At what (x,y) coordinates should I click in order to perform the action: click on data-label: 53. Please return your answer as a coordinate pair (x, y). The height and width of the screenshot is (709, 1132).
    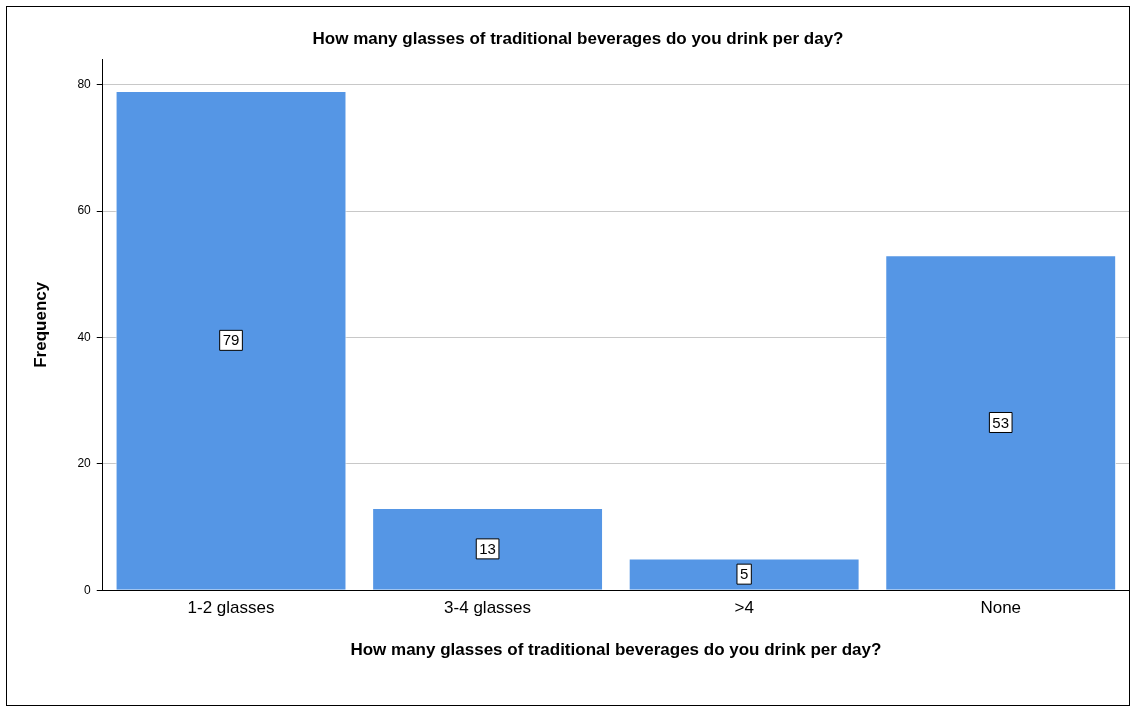
    Looking at the image, I should click on (1001, 422).